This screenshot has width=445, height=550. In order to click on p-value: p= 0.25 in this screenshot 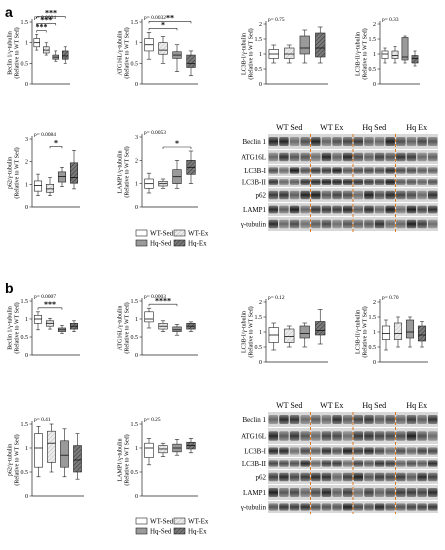, I will do `click(152, 420)`.